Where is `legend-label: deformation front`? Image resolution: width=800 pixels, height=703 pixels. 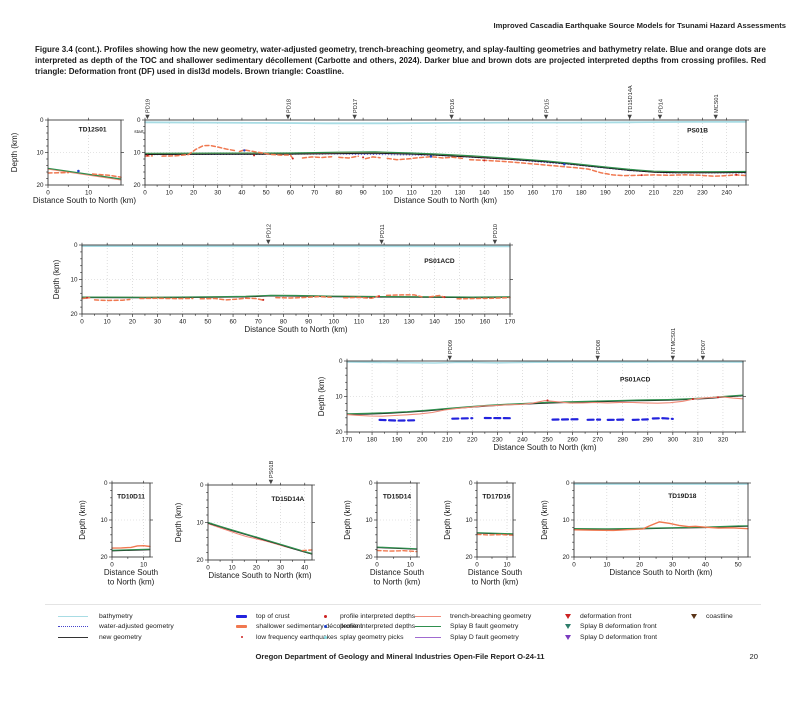 legend-label: deformation front is located at coordinates (606, 616).